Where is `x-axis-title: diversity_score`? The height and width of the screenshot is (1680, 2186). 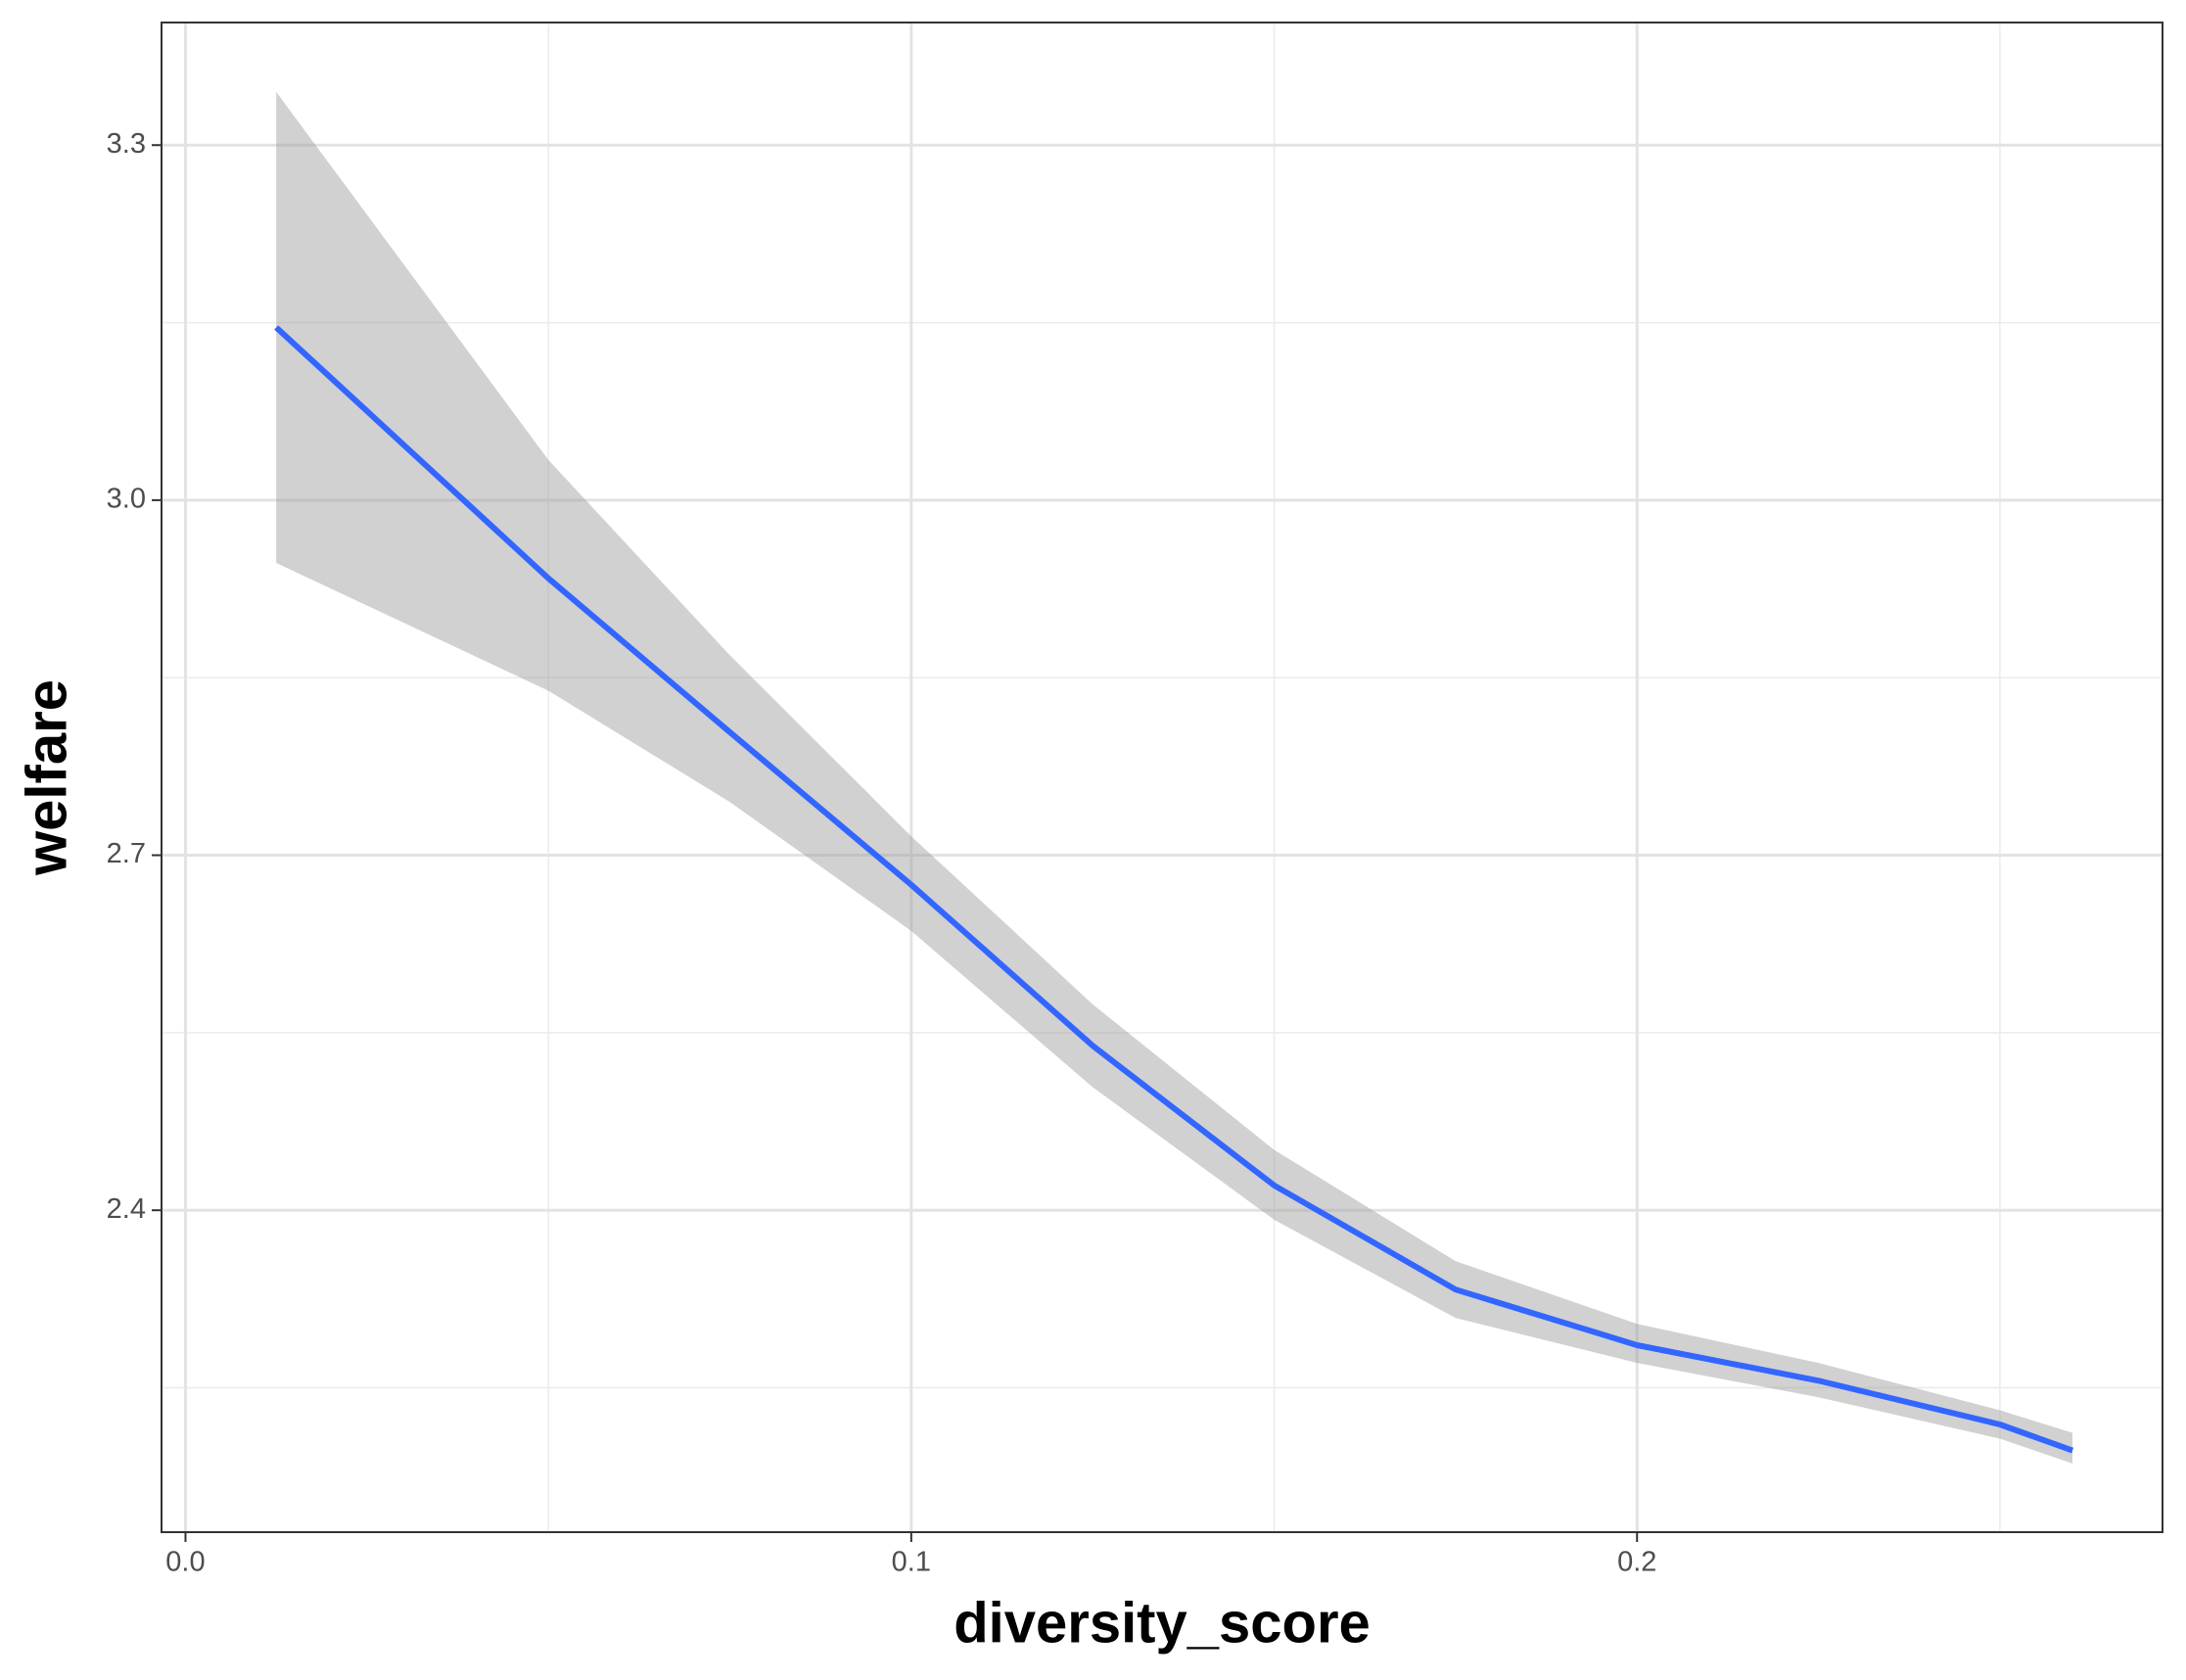
x-axis-title: diversity_score is located at coordinates (1162, 1623).